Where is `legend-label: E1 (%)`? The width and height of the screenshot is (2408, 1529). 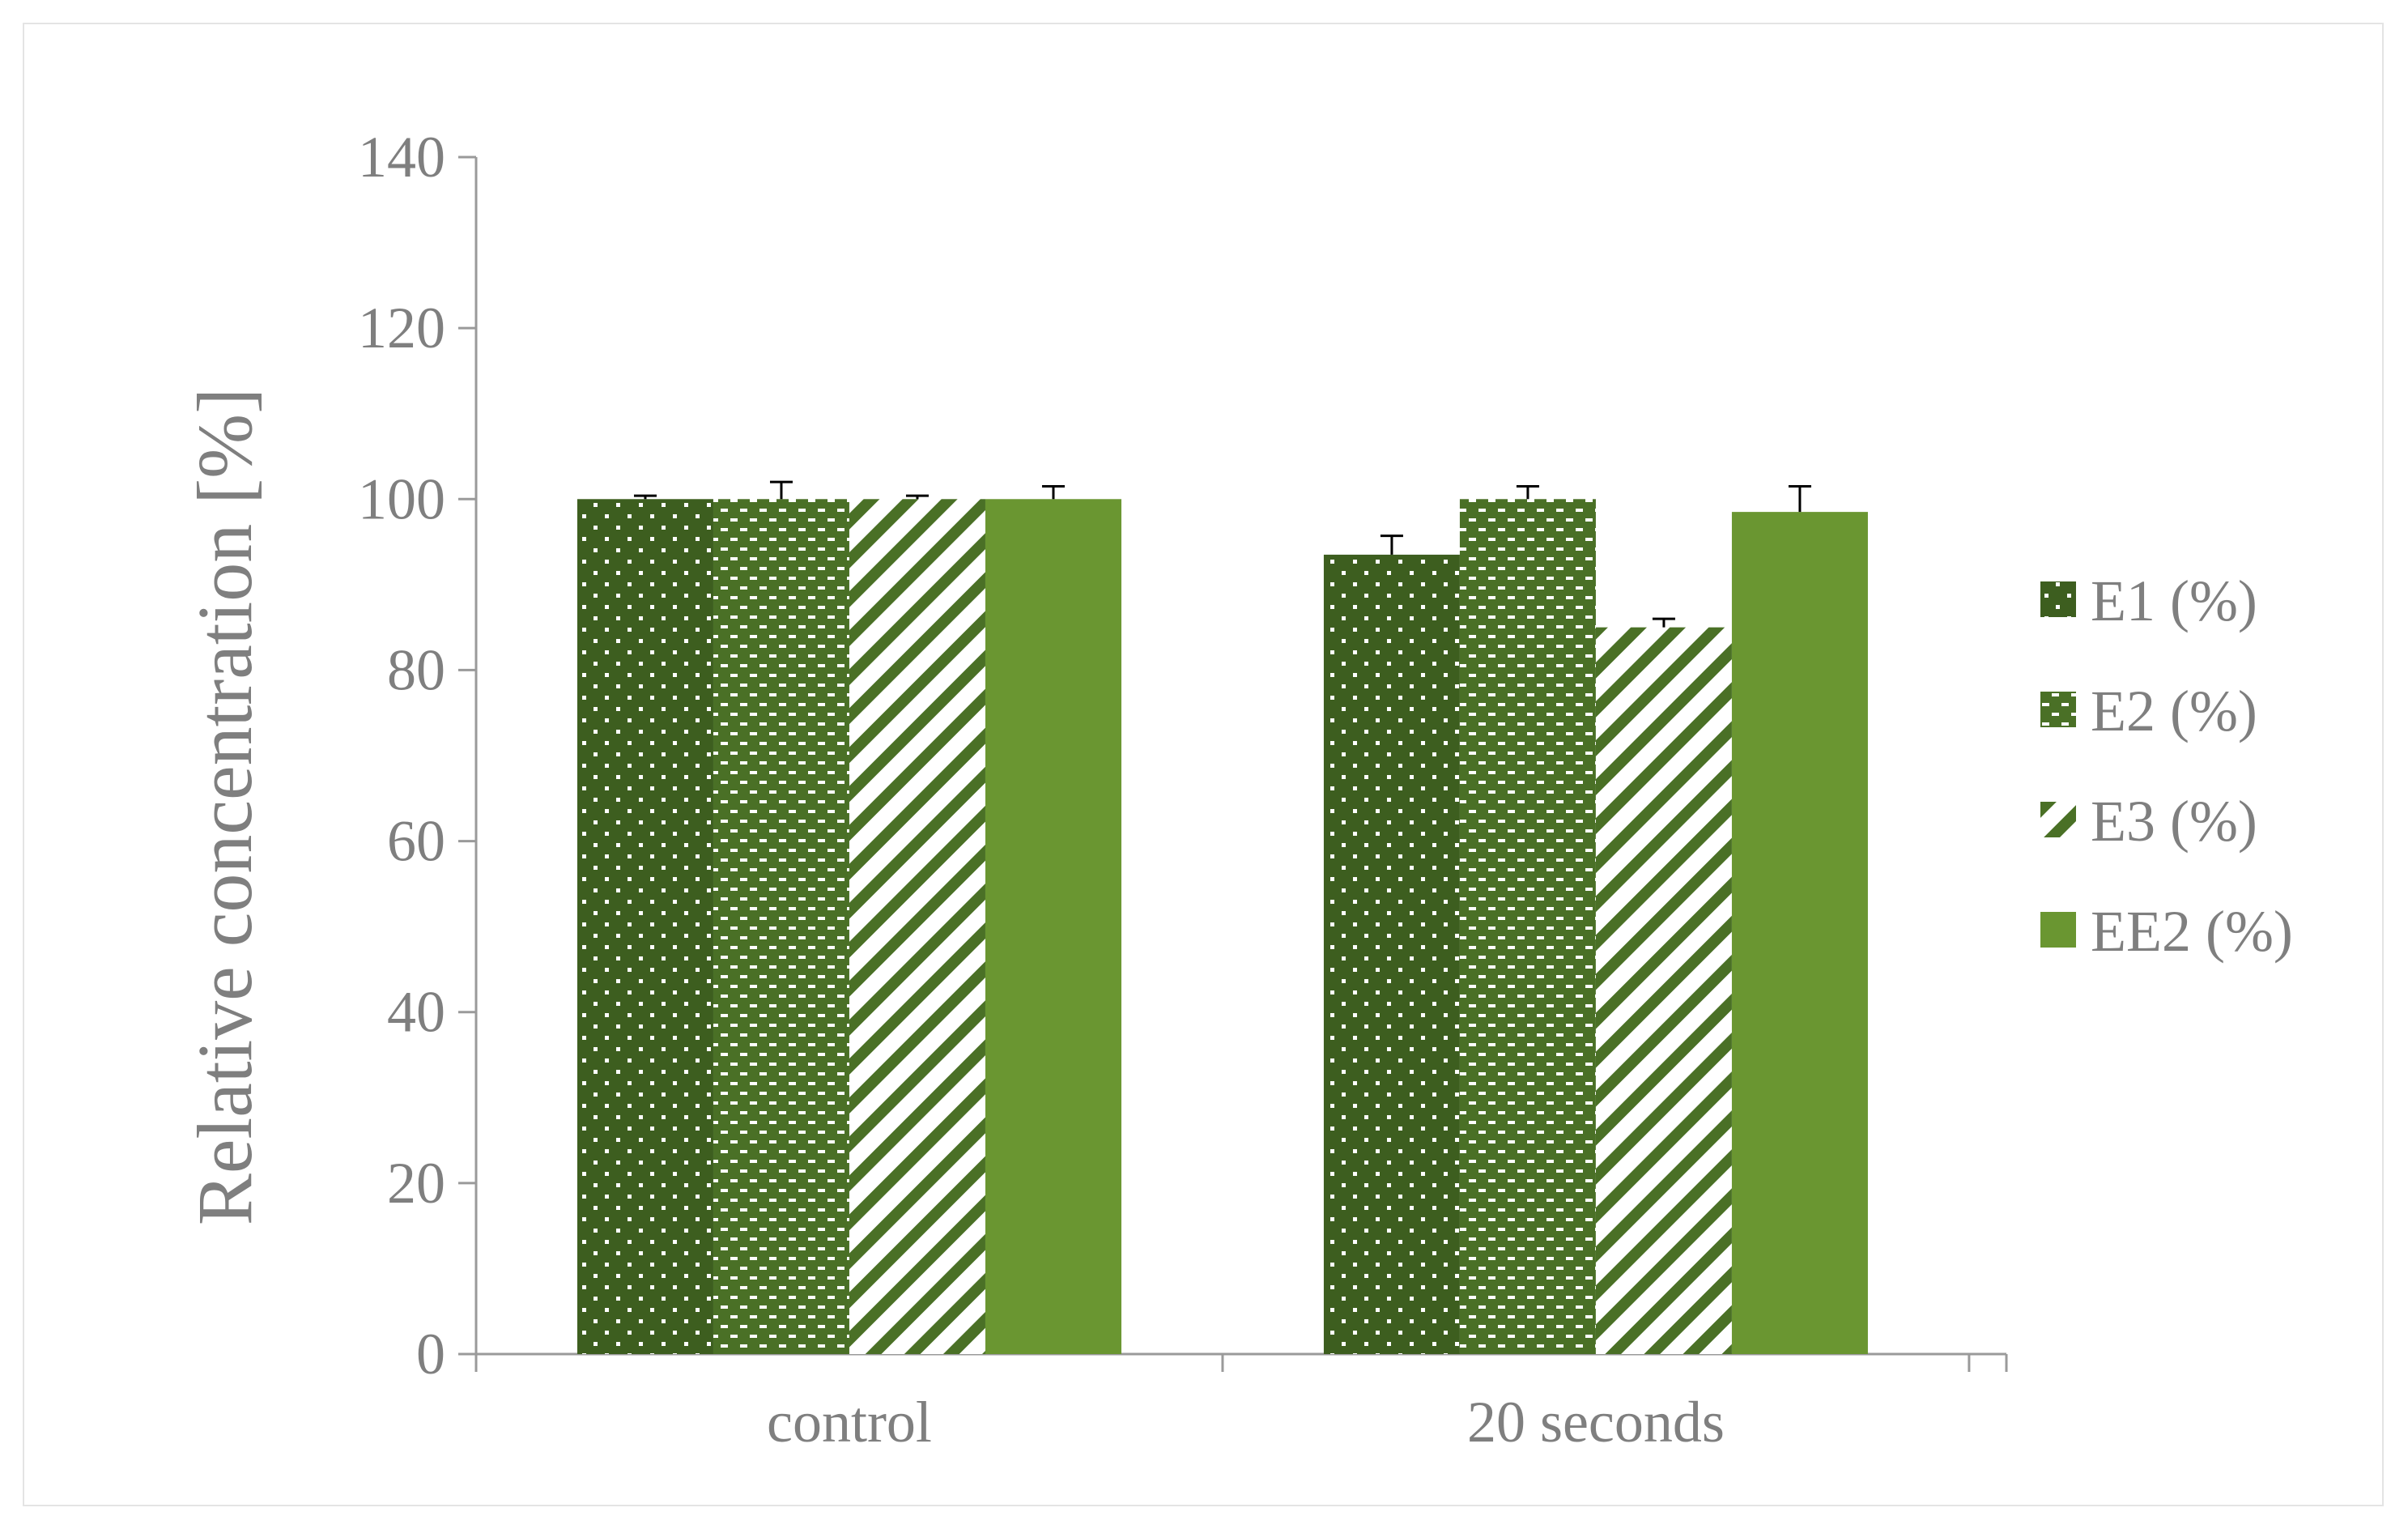 legend-label: E1 (%) is located at coordinates (2174, 601).